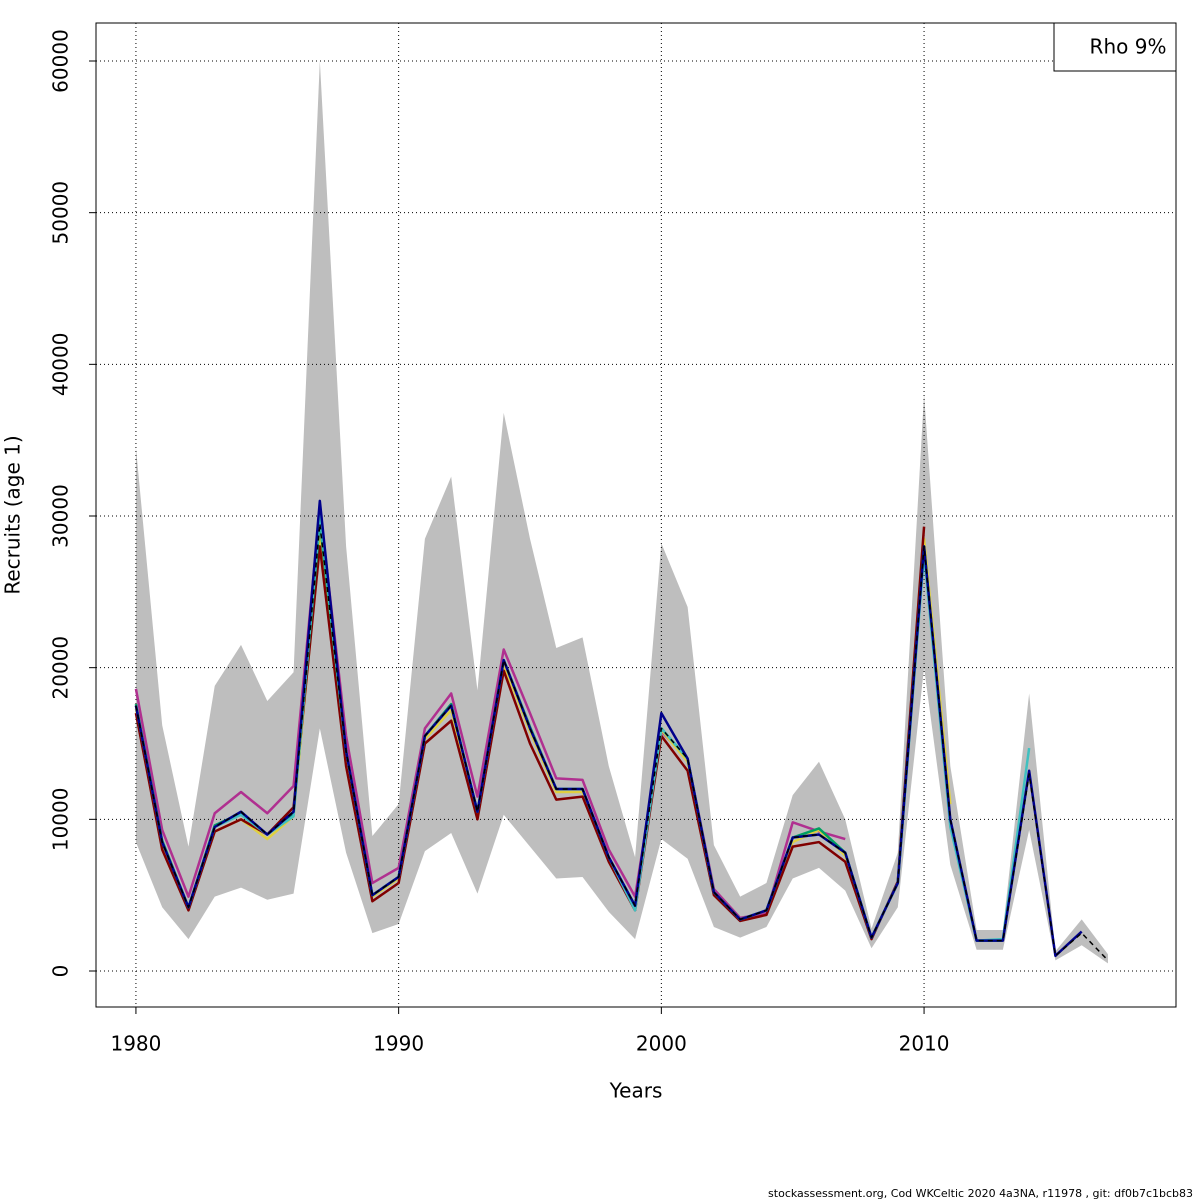 The width and height of the screenshot is (1200, 1200). I want to click on x-tick-label: 2000, so click(661, 1044).